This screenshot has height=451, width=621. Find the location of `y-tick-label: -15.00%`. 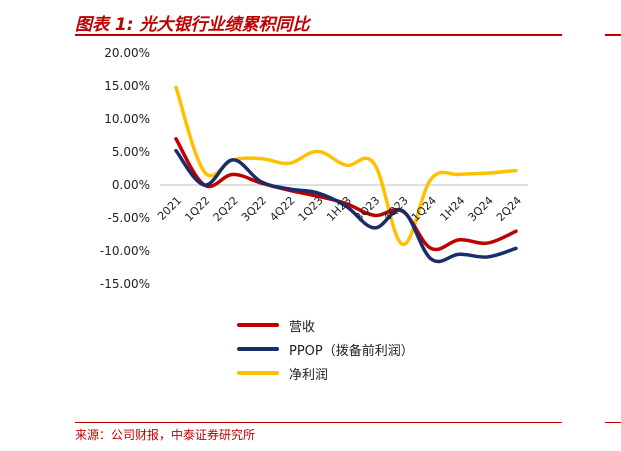

y-tick-label: -15.00% is located at coordinates (125, 284).